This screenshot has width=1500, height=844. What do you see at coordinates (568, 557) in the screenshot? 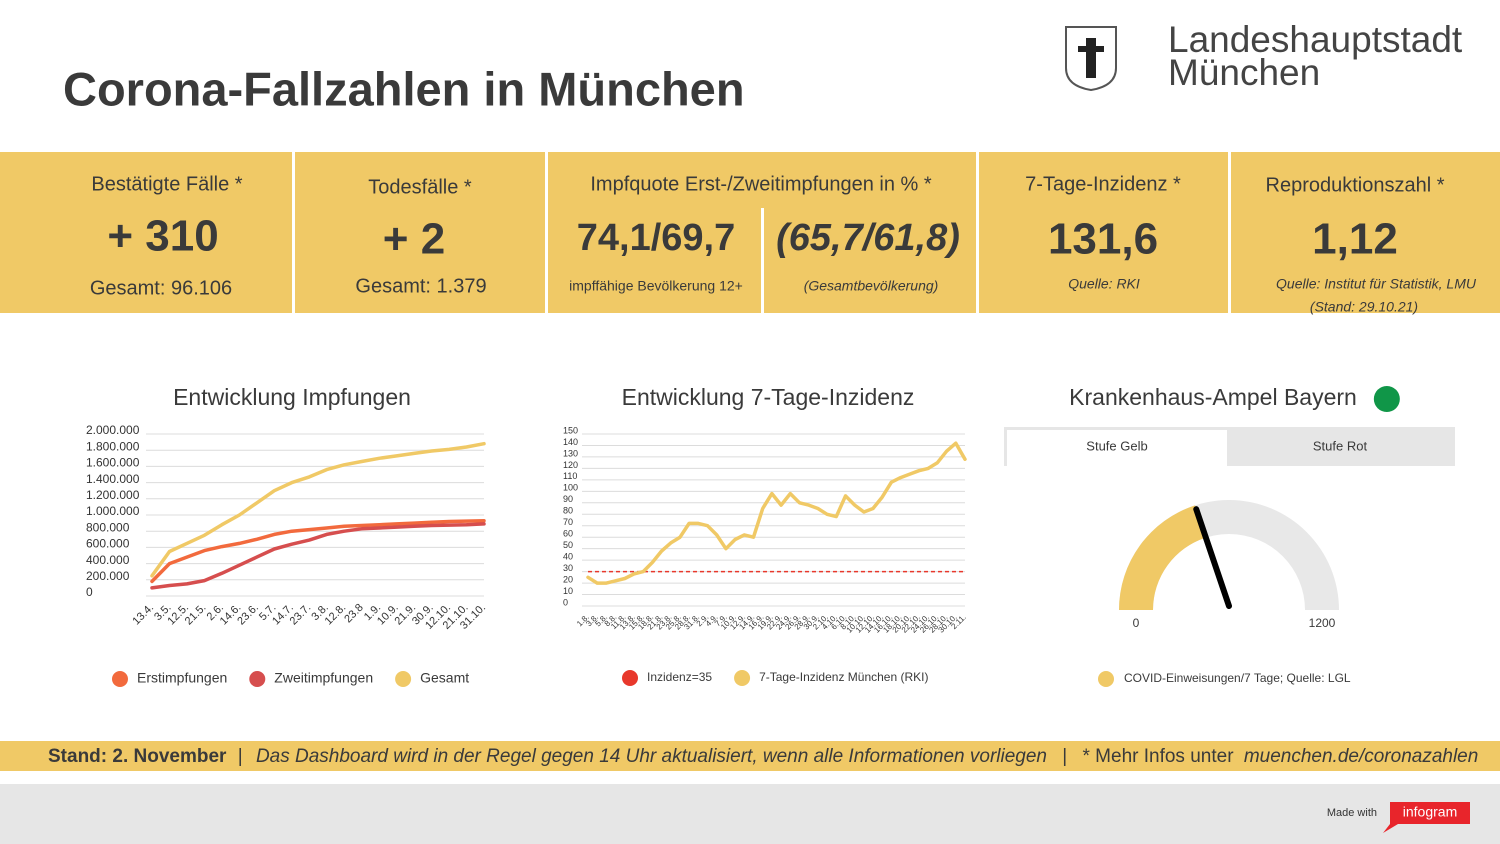
I see `y-tick-label: 40` at bounding box center [568, 557].